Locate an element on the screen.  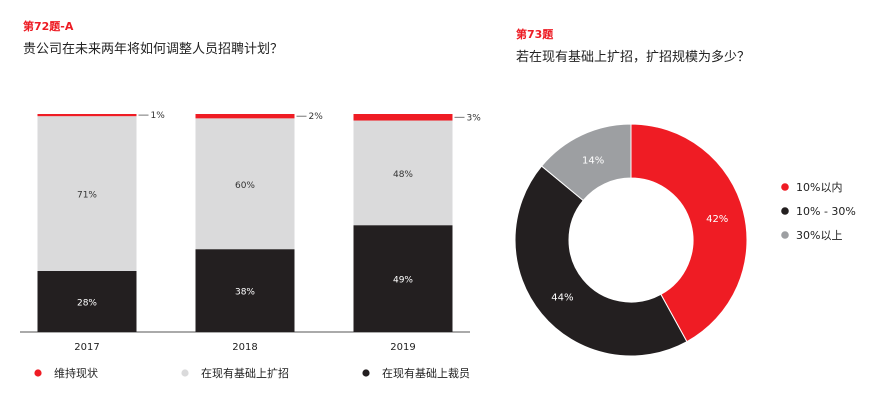
legend-label-3: 在现有基础上裁员 is located at coordinates (426, 373).